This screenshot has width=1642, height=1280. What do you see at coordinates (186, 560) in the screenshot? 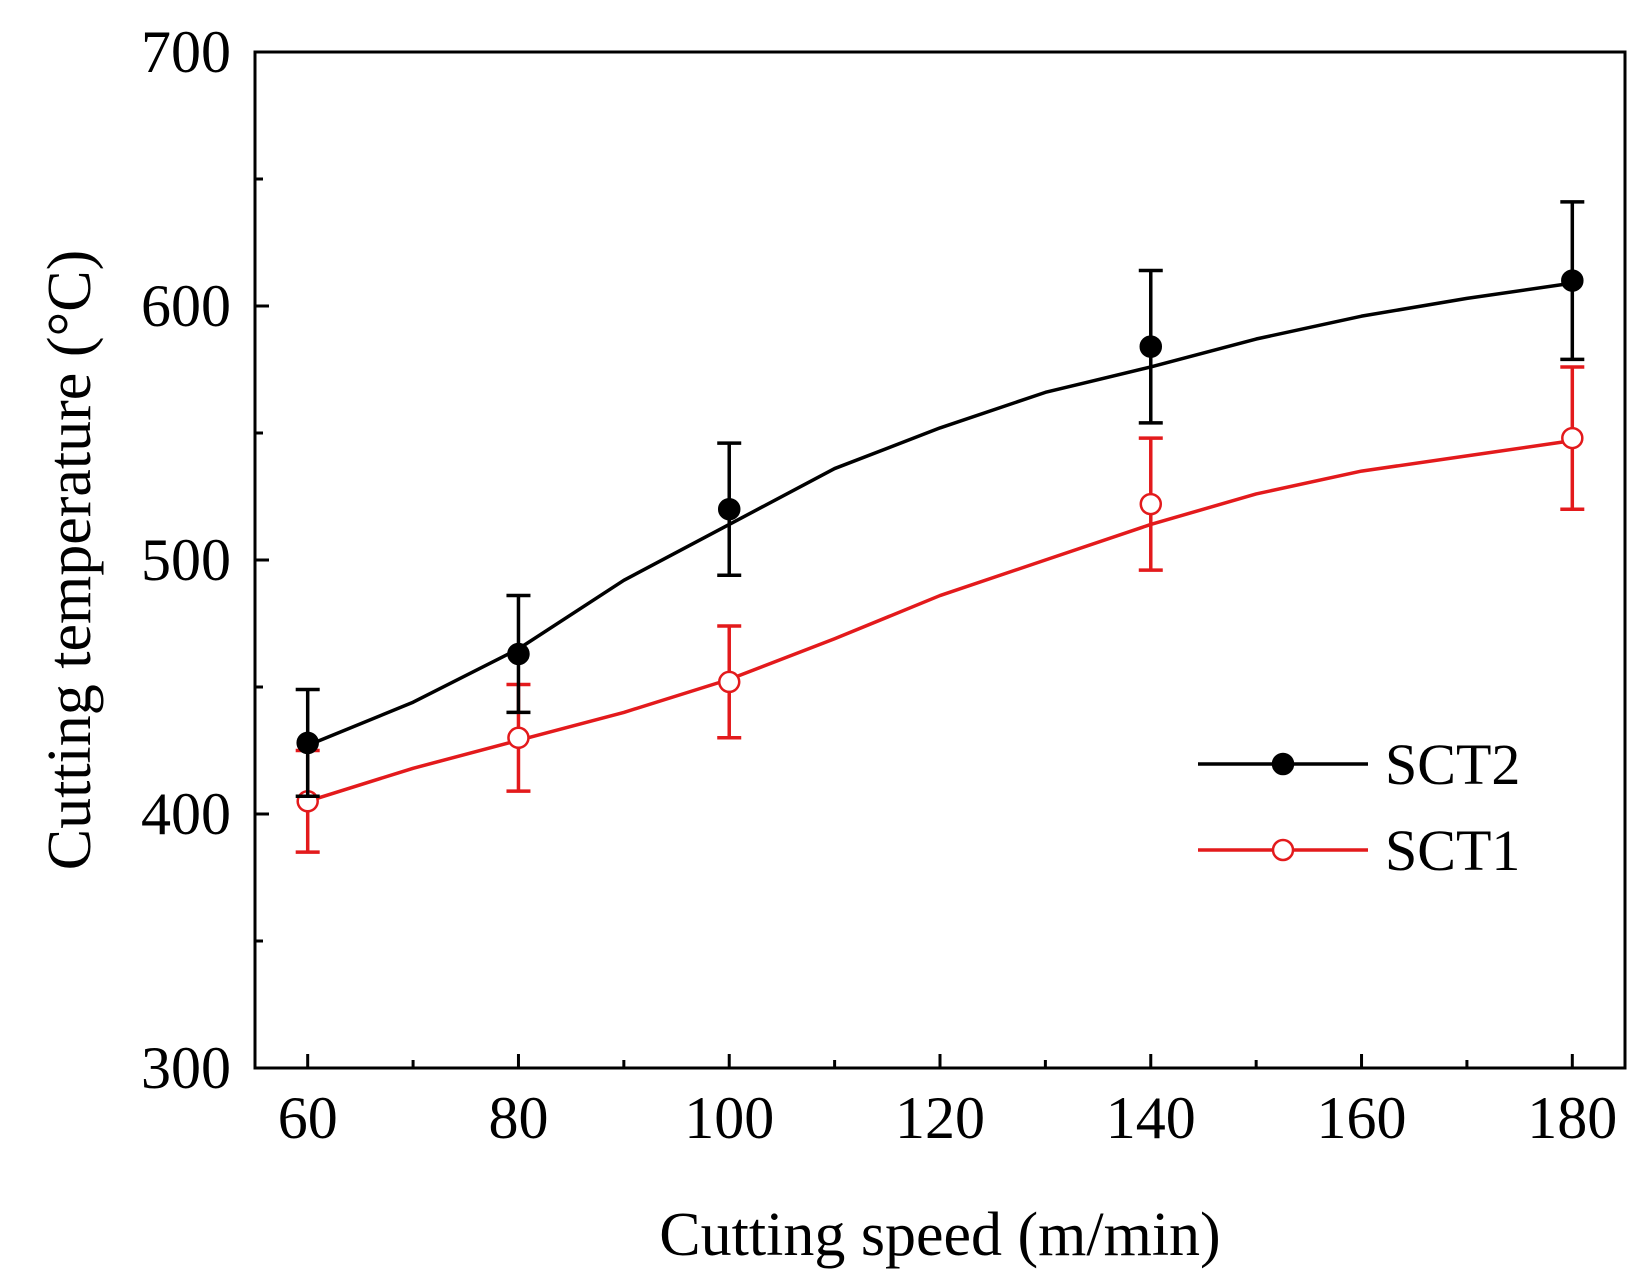
I see `y-tick-label: 500` at bounding box center [186, 560].